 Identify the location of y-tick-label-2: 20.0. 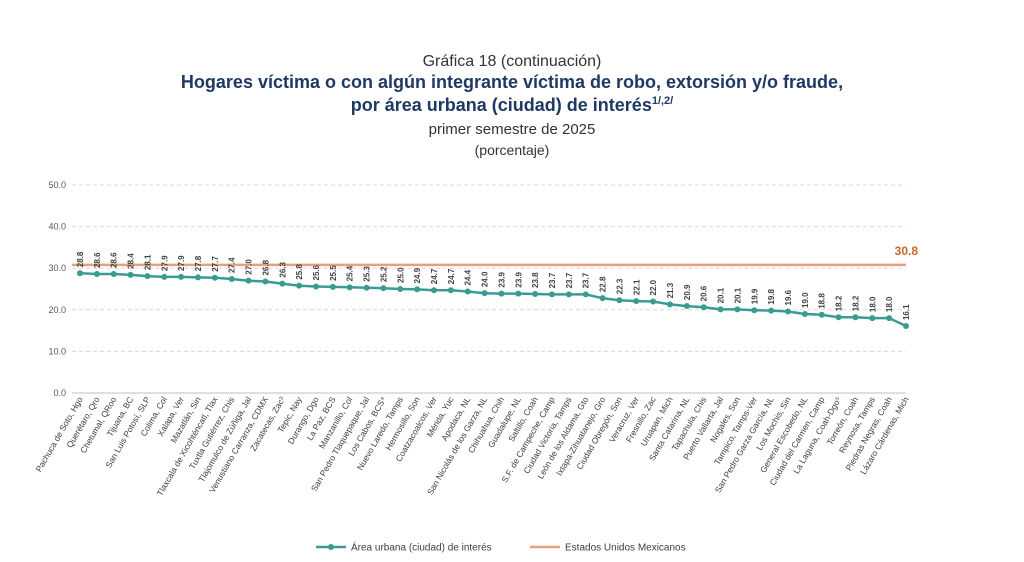
(57, 310).